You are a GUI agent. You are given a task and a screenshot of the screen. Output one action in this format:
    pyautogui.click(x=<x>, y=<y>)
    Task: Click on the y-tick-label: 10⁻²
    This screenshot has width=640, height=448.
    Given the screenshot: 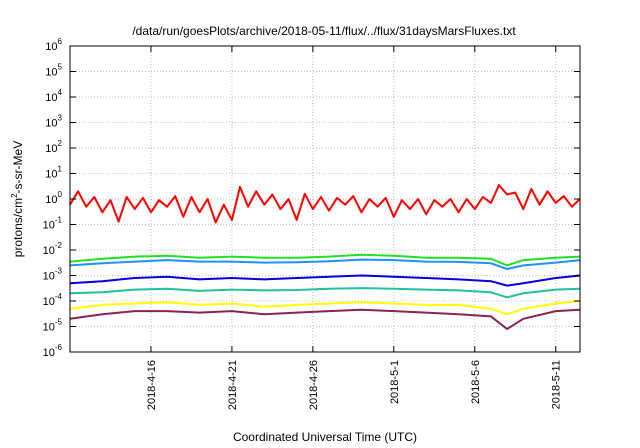 What is the action you would take?
    pyautogui.click(x=53, y=249)
    